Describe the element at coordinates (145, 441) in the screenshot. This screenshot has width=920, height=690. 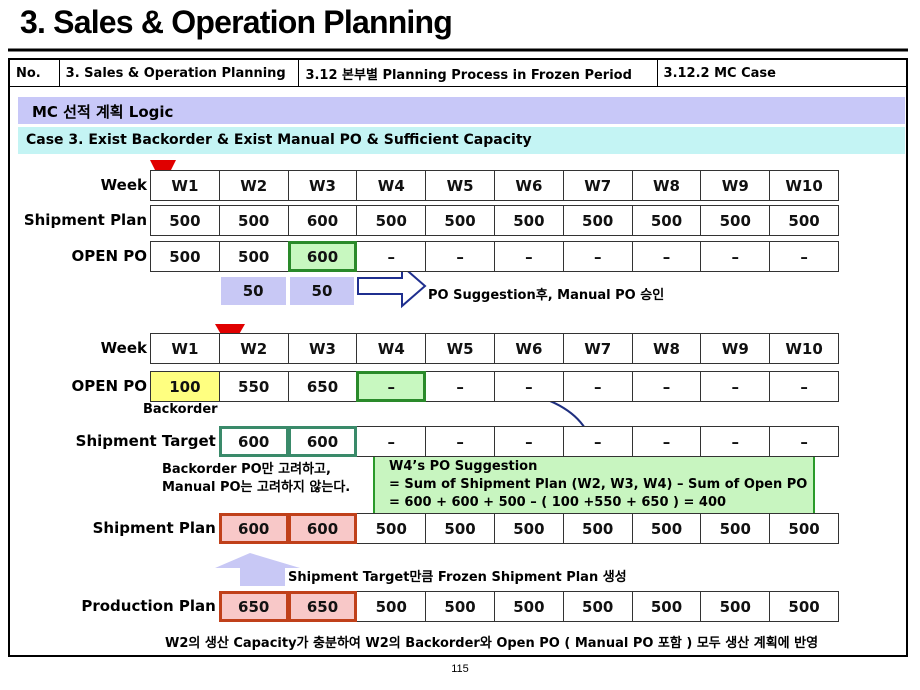
I see `row-label: Shipment Target` at that location.